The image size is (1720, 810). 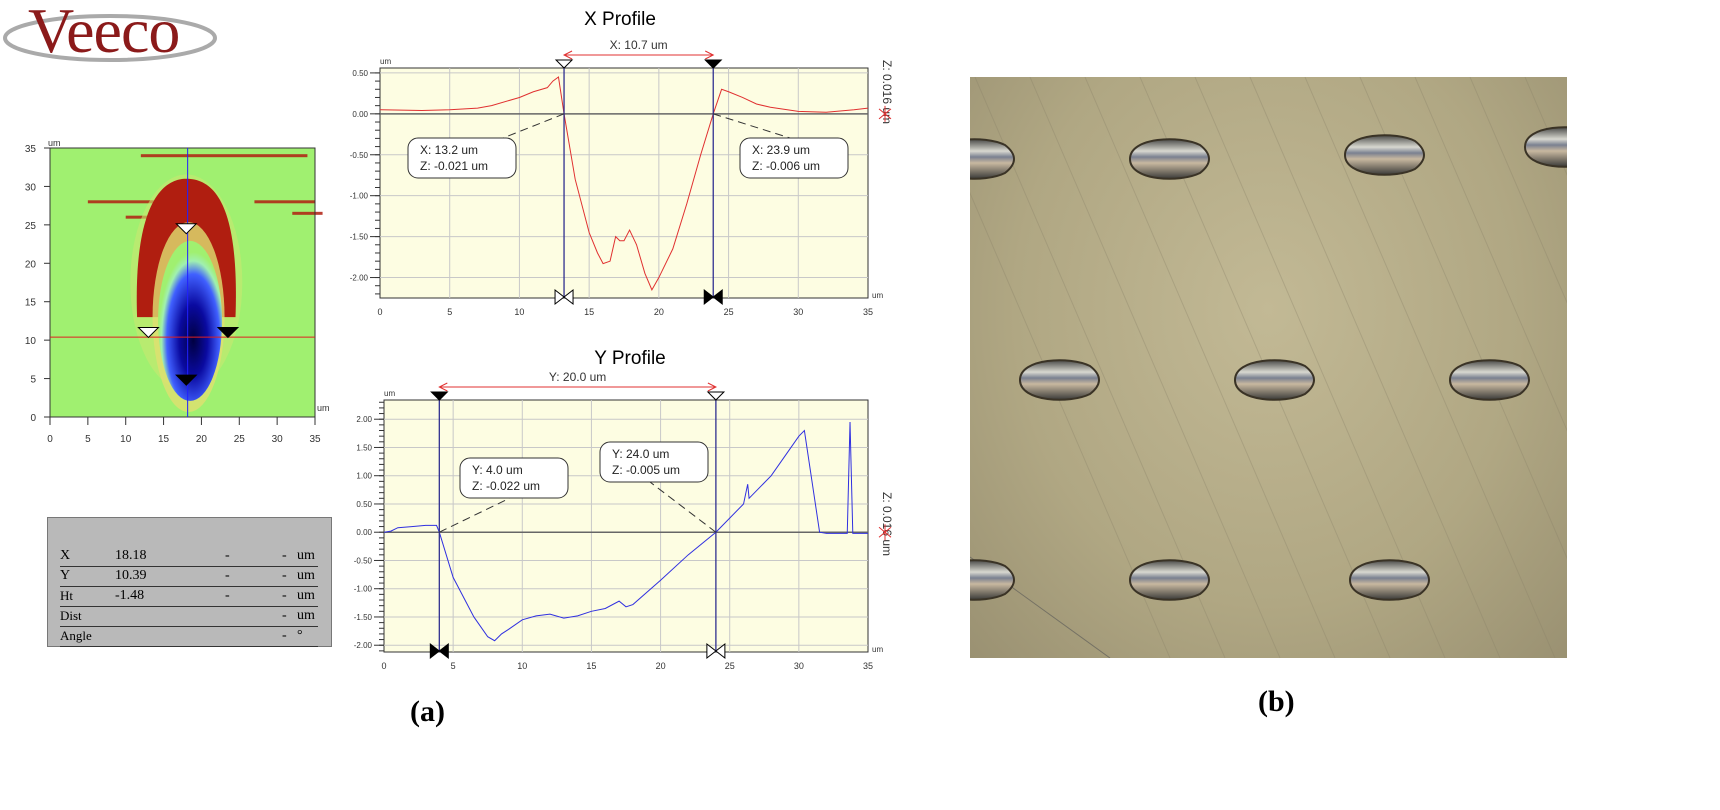 I want to click on profile-line, so click(x=625, y=532).